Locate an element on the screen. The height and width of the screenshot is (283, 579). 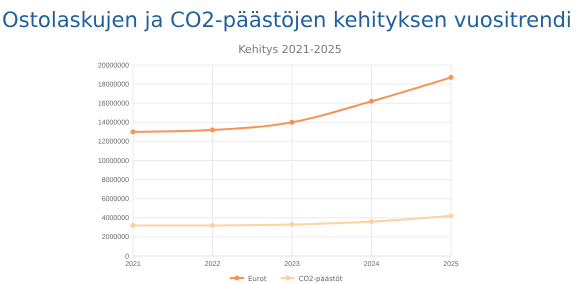
chart-title: Ostolaskujen ja CO2-päästöjen kehityksen vuositrendi is located at coordinates (287, 19).